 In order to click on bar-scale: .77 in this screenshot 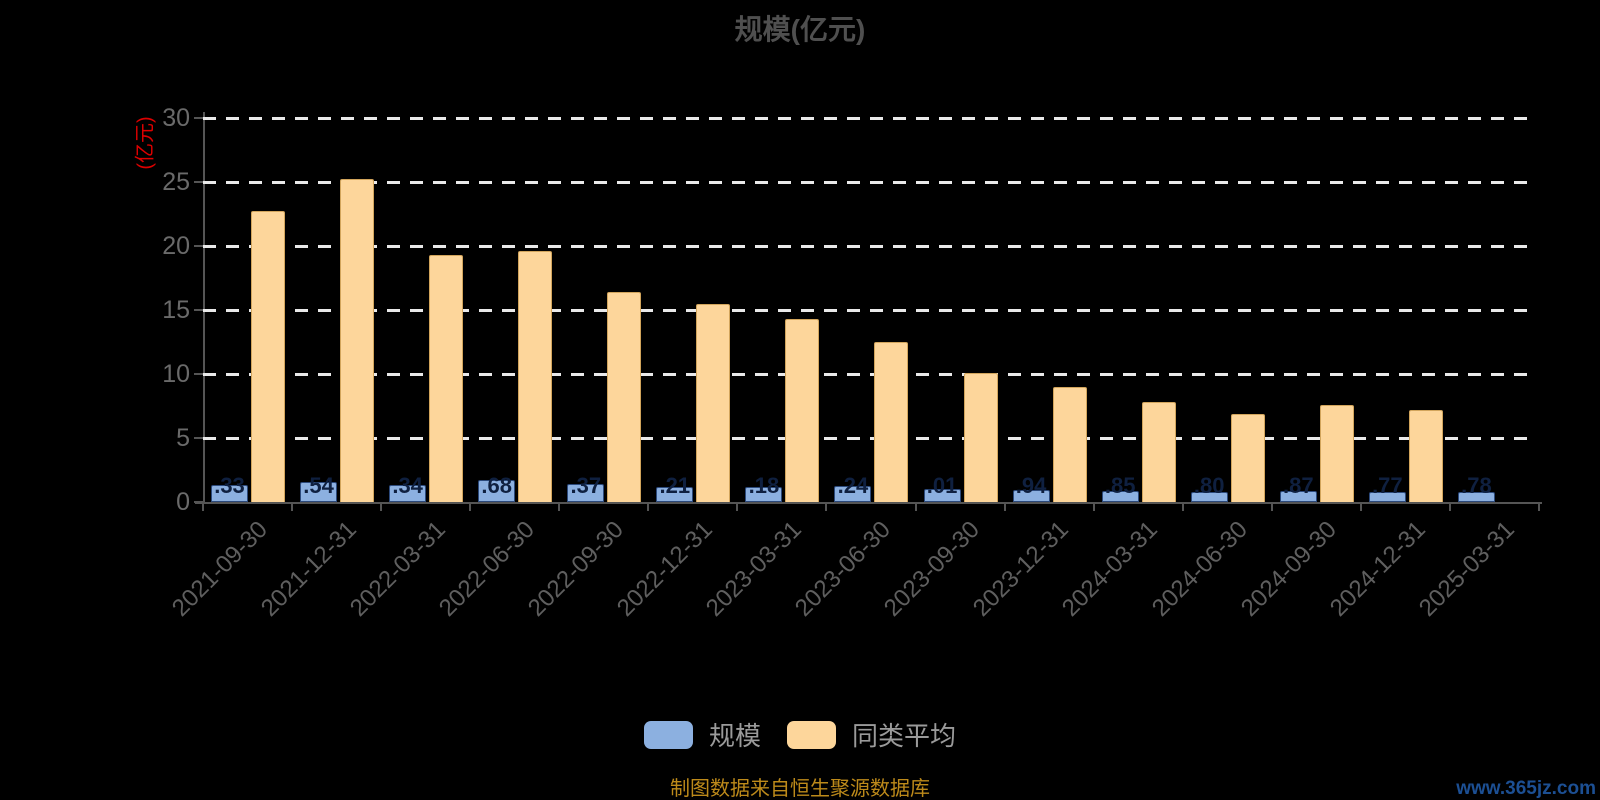, I will do `click(1387, 488)`.